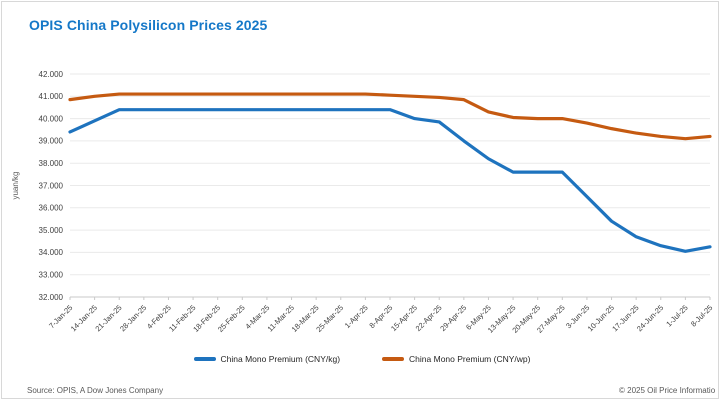  Describe the element at coordinates (51, 141) in the screenshot. I see `svg-text: 39.000` at that location.